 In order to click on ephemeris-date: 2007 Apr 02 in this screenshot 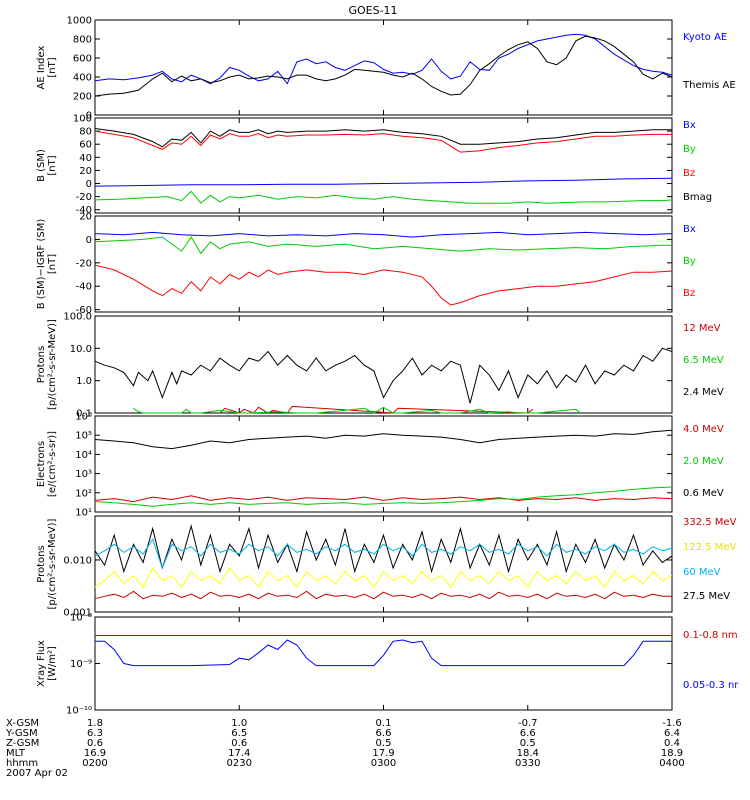, I will do `click(37, 773)`.